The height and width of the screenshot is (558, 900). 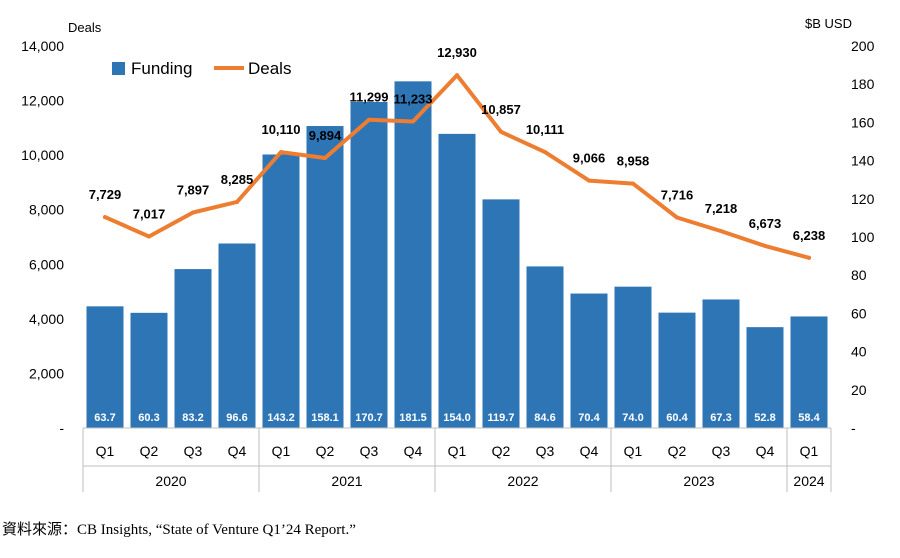 I want to click on deals-value-label: 9,894, so click(x=325, y=135).